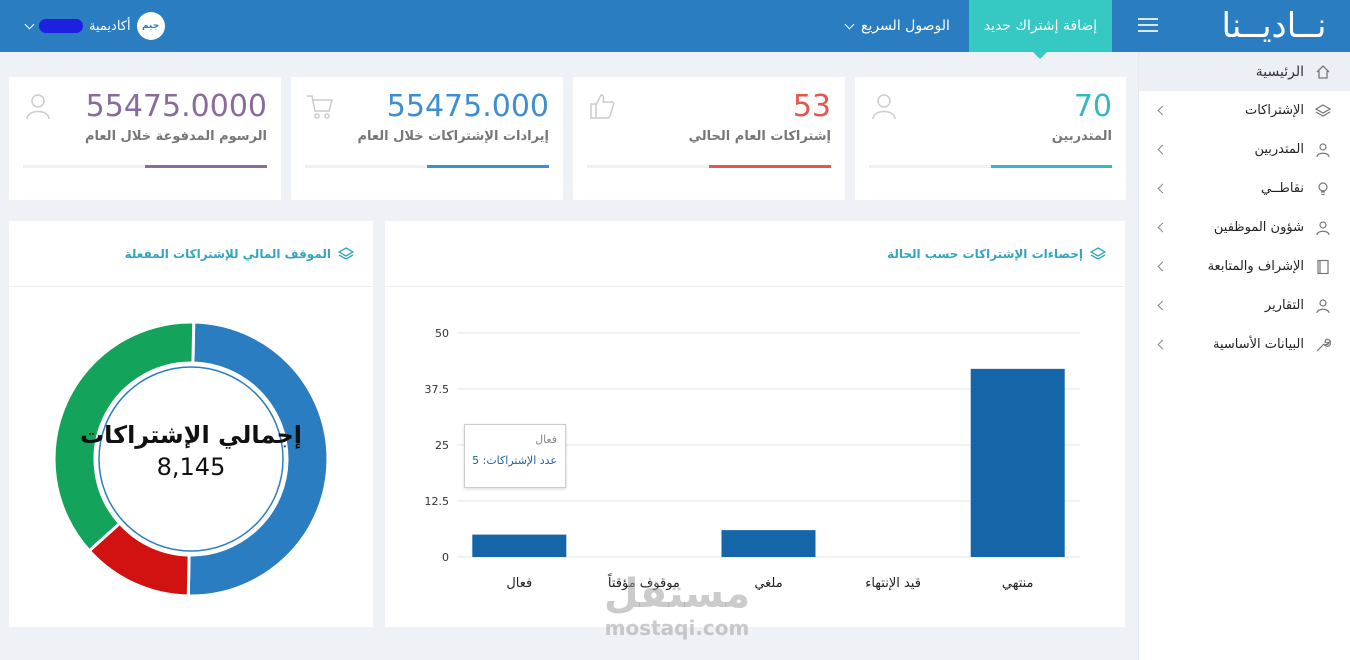  What do you see at coordinates (755, 254) in the screenshot?
I see `panel-header: إحصاءات الإشتراكات حسب الحالة` at bounding box center [755, 254].